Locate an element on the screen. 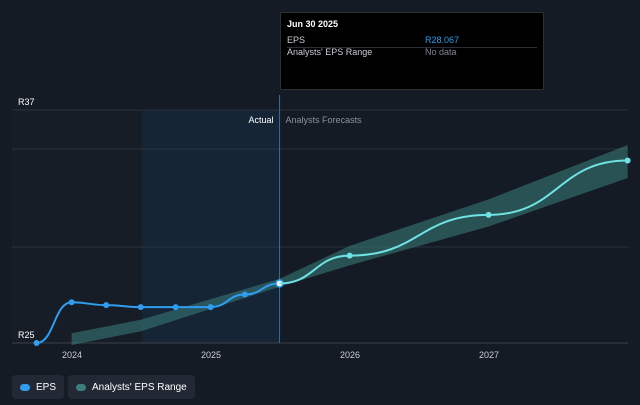 The width and height of the screenshot is (640, 405). legend-range-label: Analysts' EPS Range is located at coordinates (139, 387).